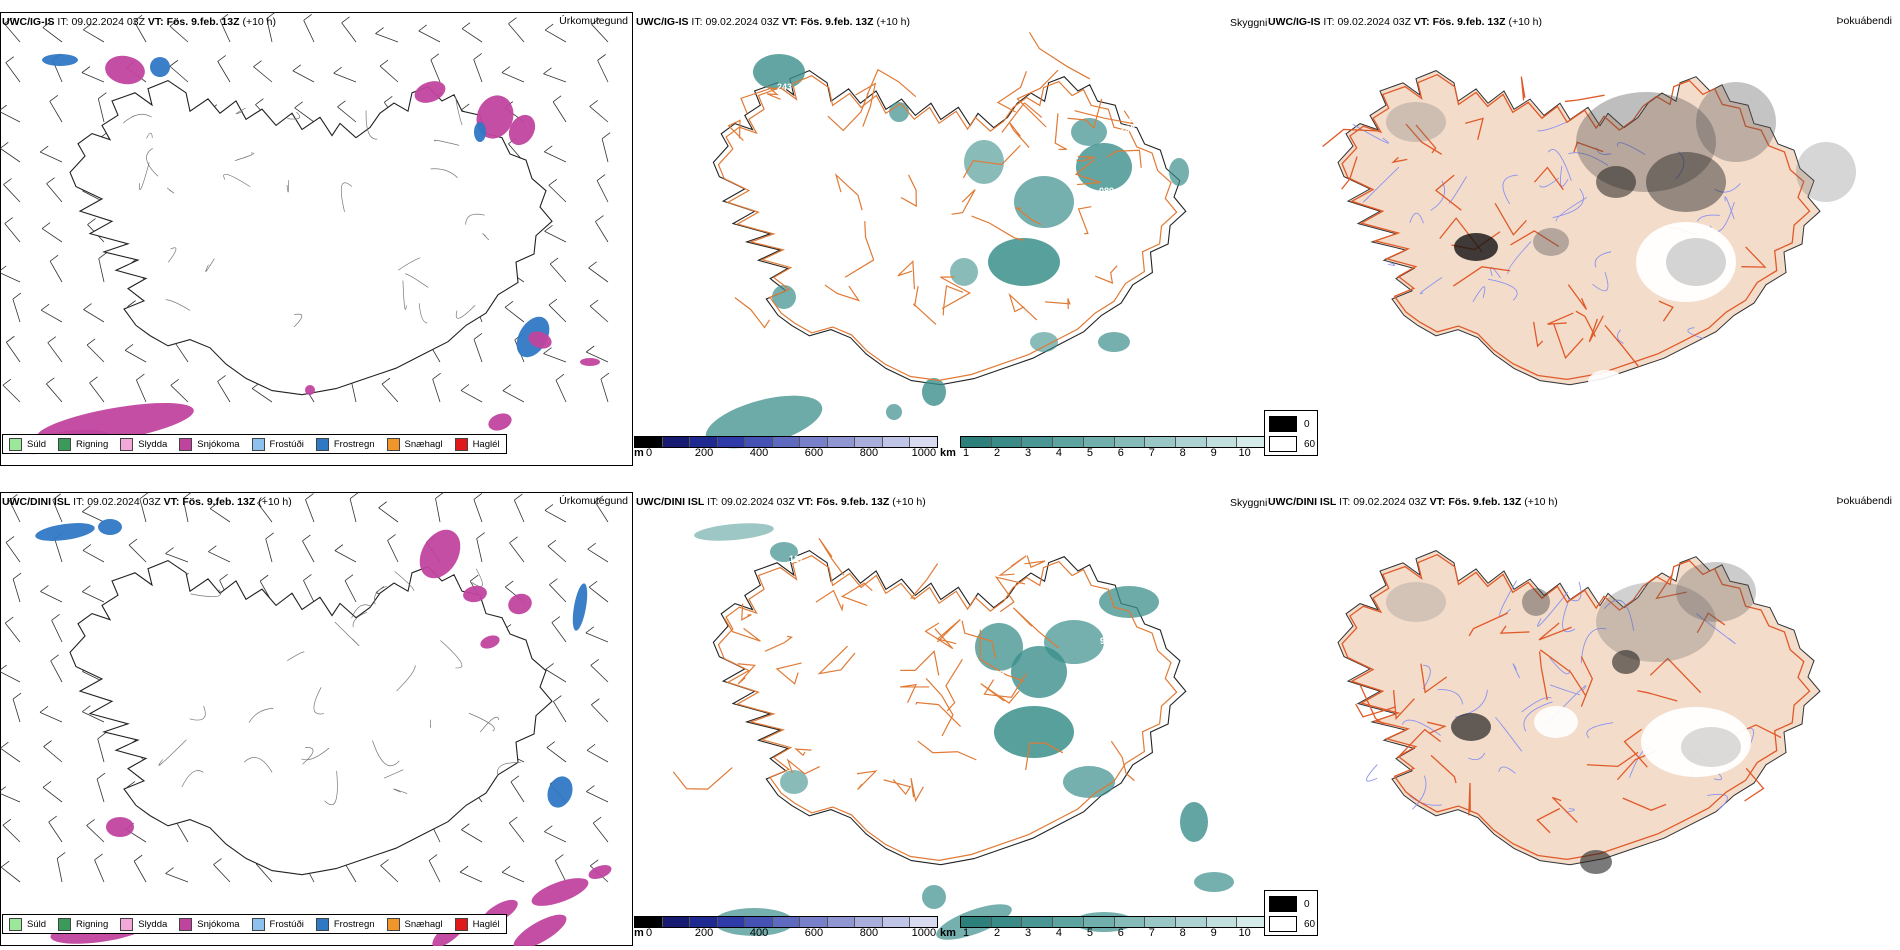 The image size is (1900, 950). What do you see at coordinates (1005, 194) in the screenshot?
I see `visibility-value-label: 204` at bounding box center [1005, 194].